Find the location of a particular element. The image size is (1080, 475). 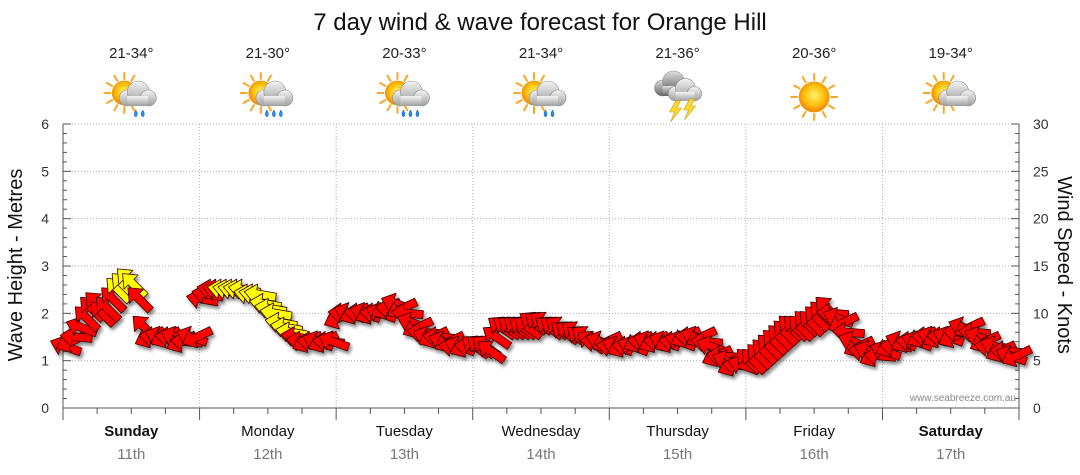

temperature-label: 19-34° is located at coordinates (951, 53).